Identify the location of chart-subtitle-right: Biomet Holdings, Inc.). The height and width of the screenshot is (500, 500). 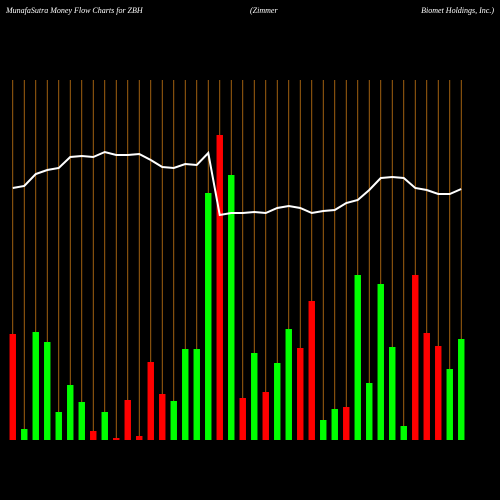
(457, 10).